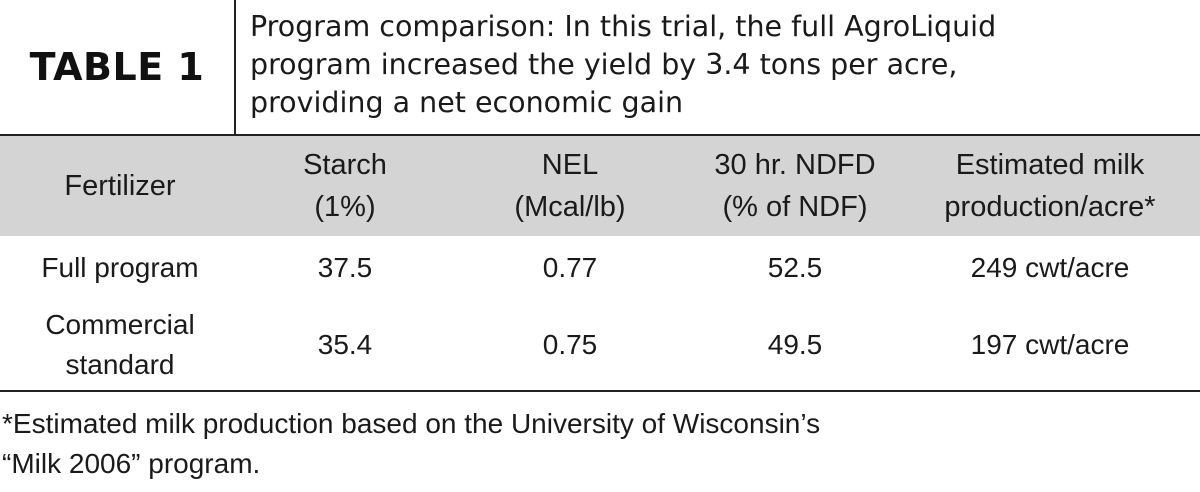  Describe the element at coordinates (570, 267) in the screenshot. I see `cell-nel: 0.77` at that location.